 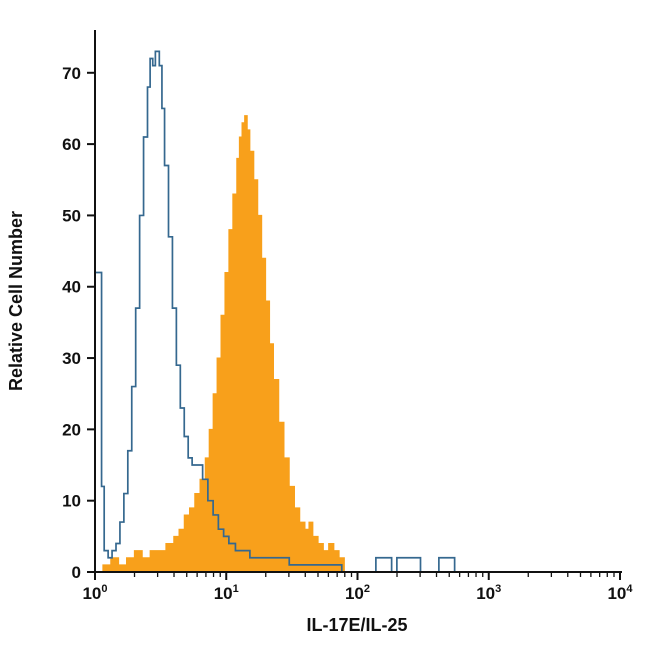 I want to click on x-axis-title: IL-17E/IL-25, so click(x=356, y=625).